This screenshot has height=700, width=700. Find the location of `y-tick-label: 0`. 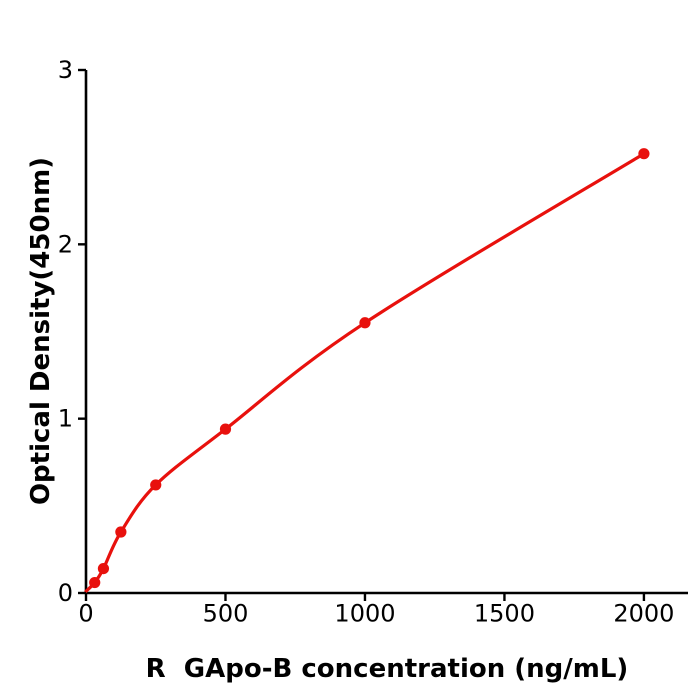

y-tick-label: 0 is located at coordinates (65, 593).